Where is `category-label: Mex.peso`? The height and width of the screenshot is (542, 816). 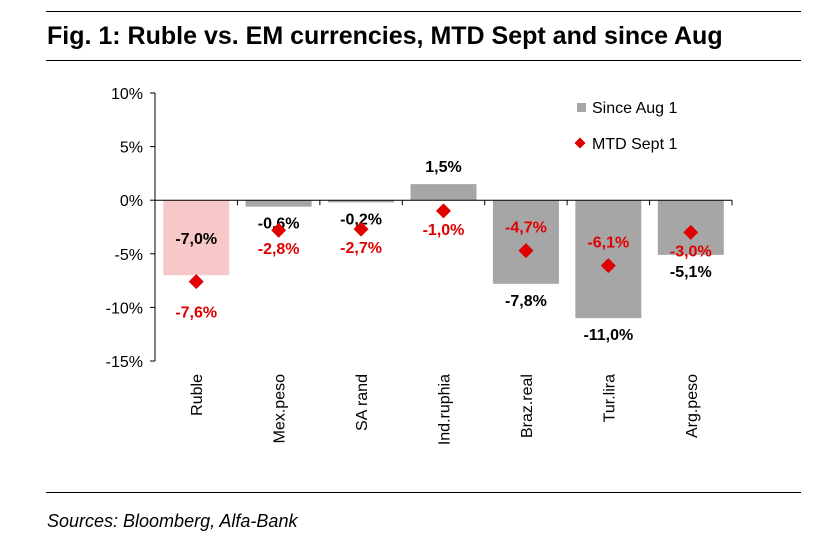 category-label: Mex.peso is located at coordinates (280, 408).